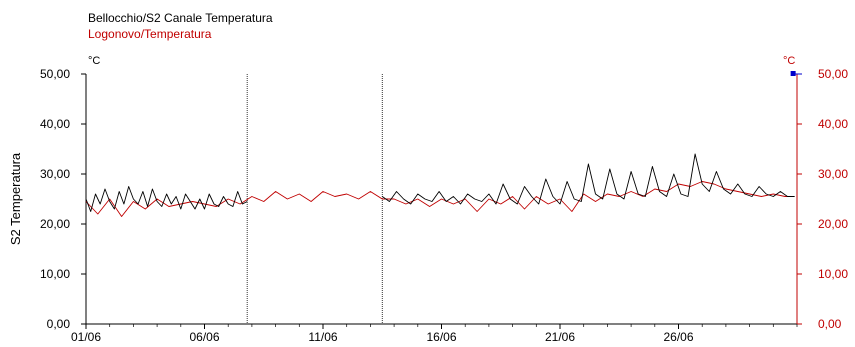 Image resolution: width=855 pixels, height=347 pixels. Describe the element at coordinates (789, 61) in the screenshot. I see `unit-right: °C` at that location.